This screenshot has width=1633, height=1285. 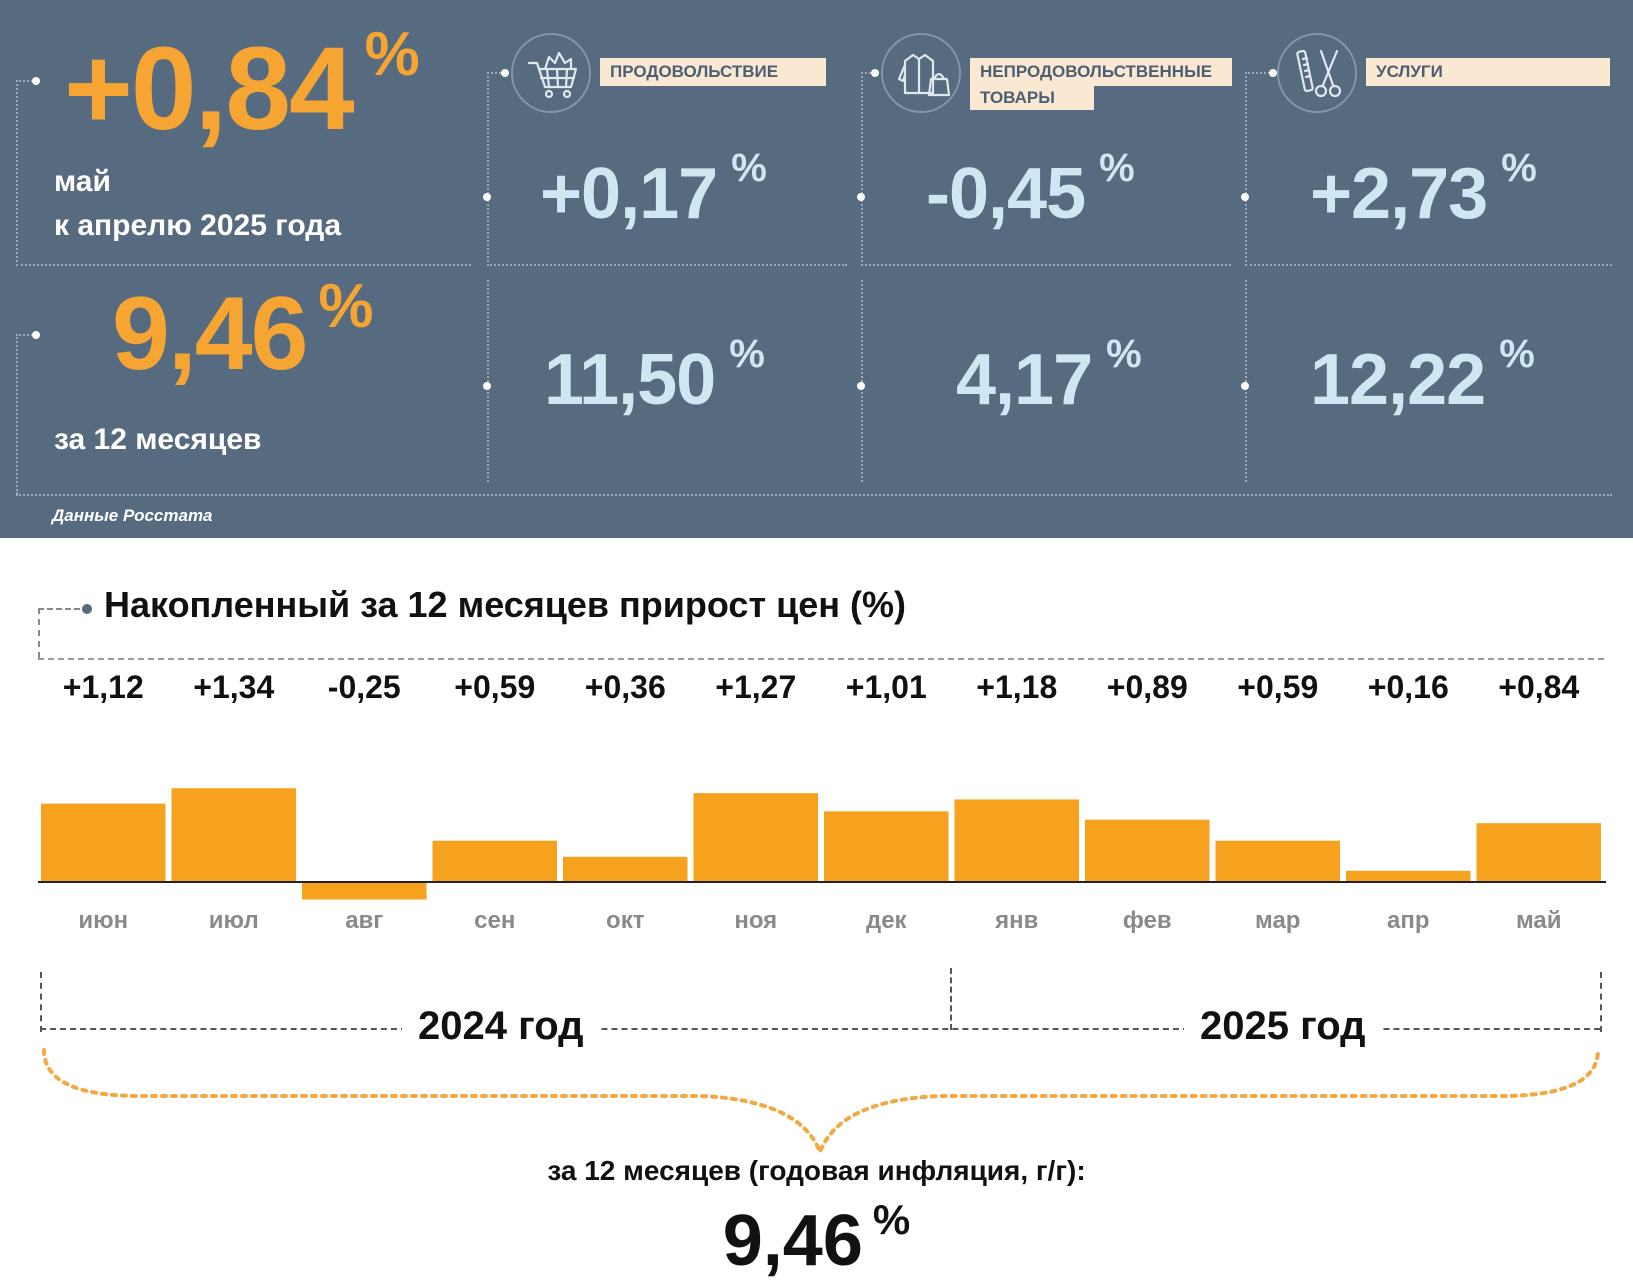 I want to click on shopping-cart-icon, so click(x=551, y=73).